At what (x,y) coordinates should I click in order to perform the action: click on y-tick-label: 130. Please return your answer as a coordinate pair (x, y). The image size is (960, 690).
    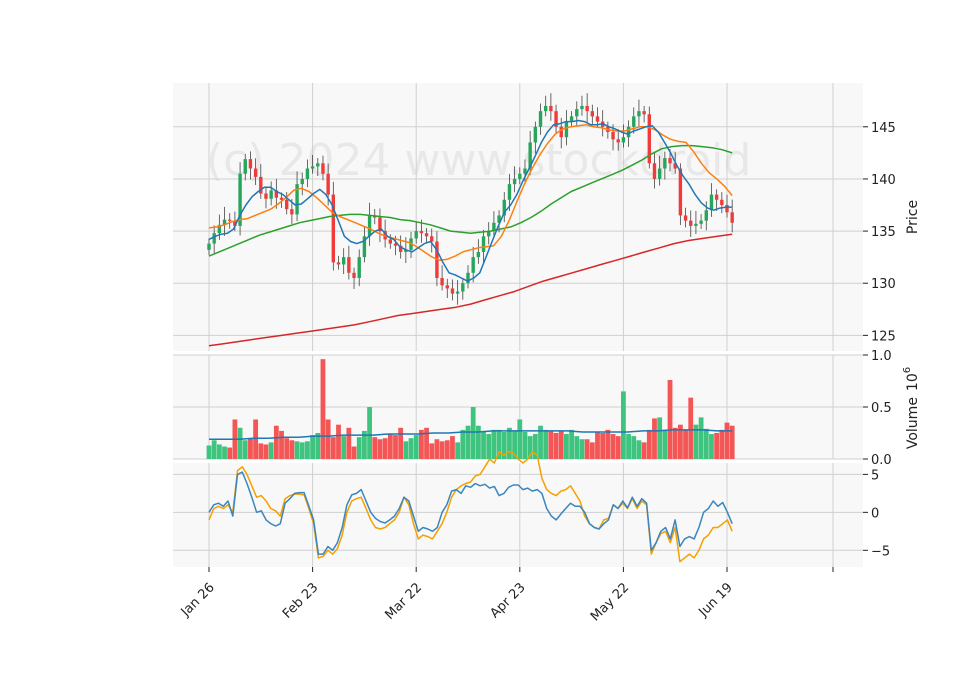
    Looking at the image, I should click on (883, 284).